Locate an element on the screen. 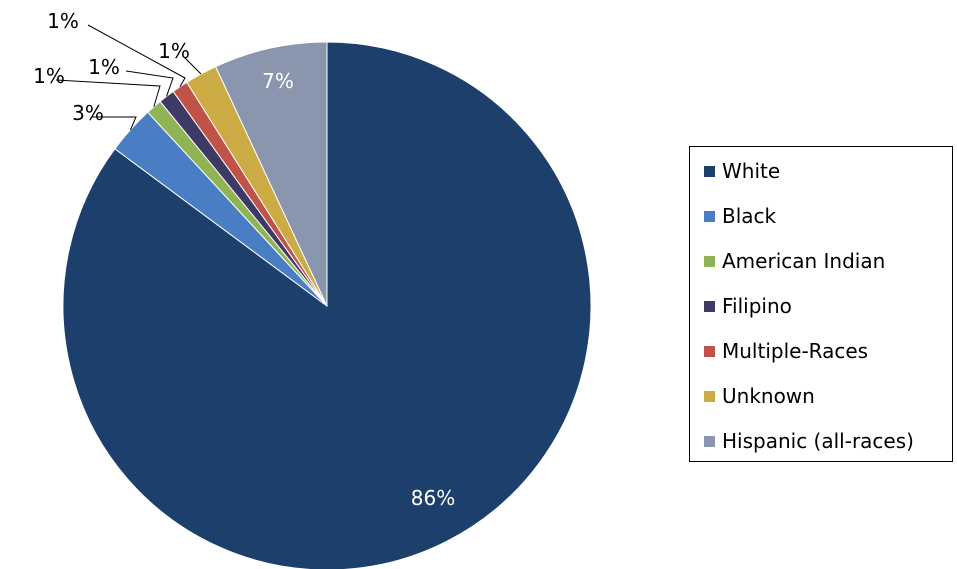 The width and height of the screenshot is (957, 569). data-label-black: 3% is located at coordinates (88, 113).